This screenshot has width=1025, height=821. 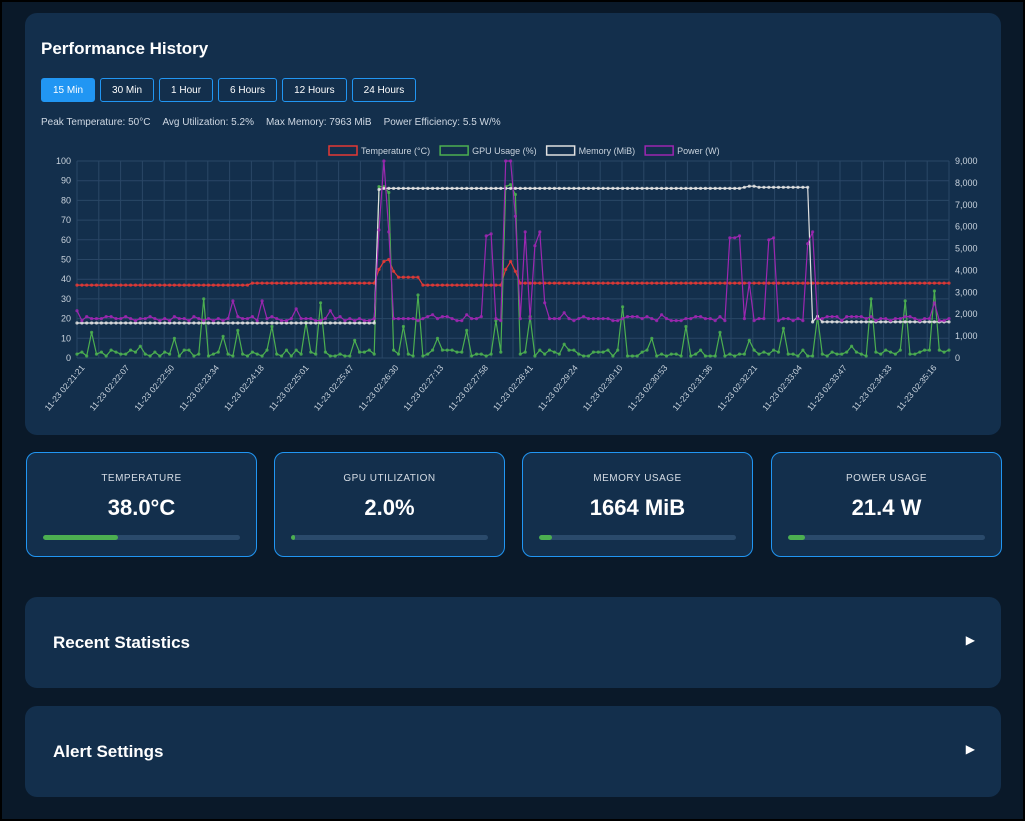 I want to click on x-tick-label: 11-23 02:32:21, so click(x=737, y=388).